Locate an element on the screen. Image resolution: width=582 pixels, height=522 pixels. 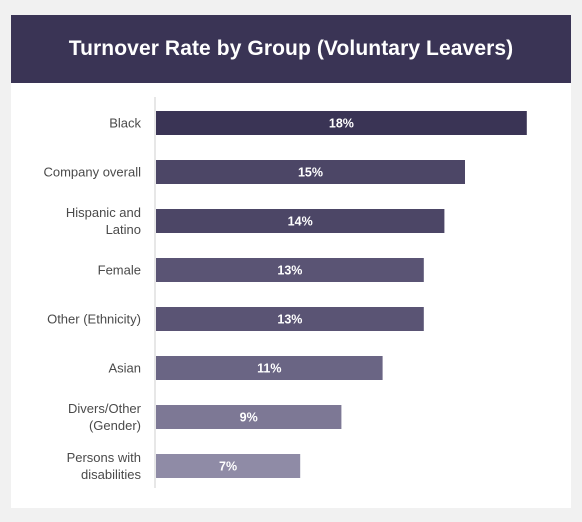
category-label-7: Persons with disabilities is located at coordinates (104, 466).